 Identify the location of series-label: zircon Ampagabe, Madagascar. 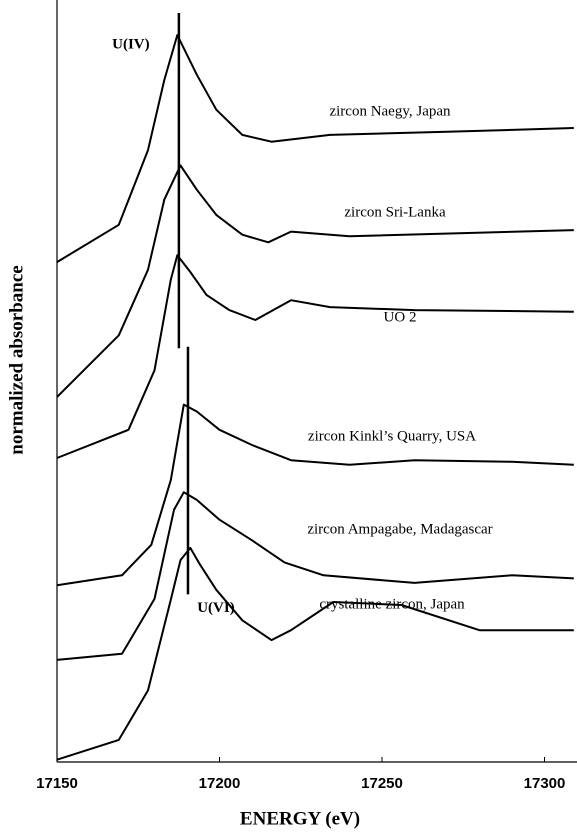
(399, 529).